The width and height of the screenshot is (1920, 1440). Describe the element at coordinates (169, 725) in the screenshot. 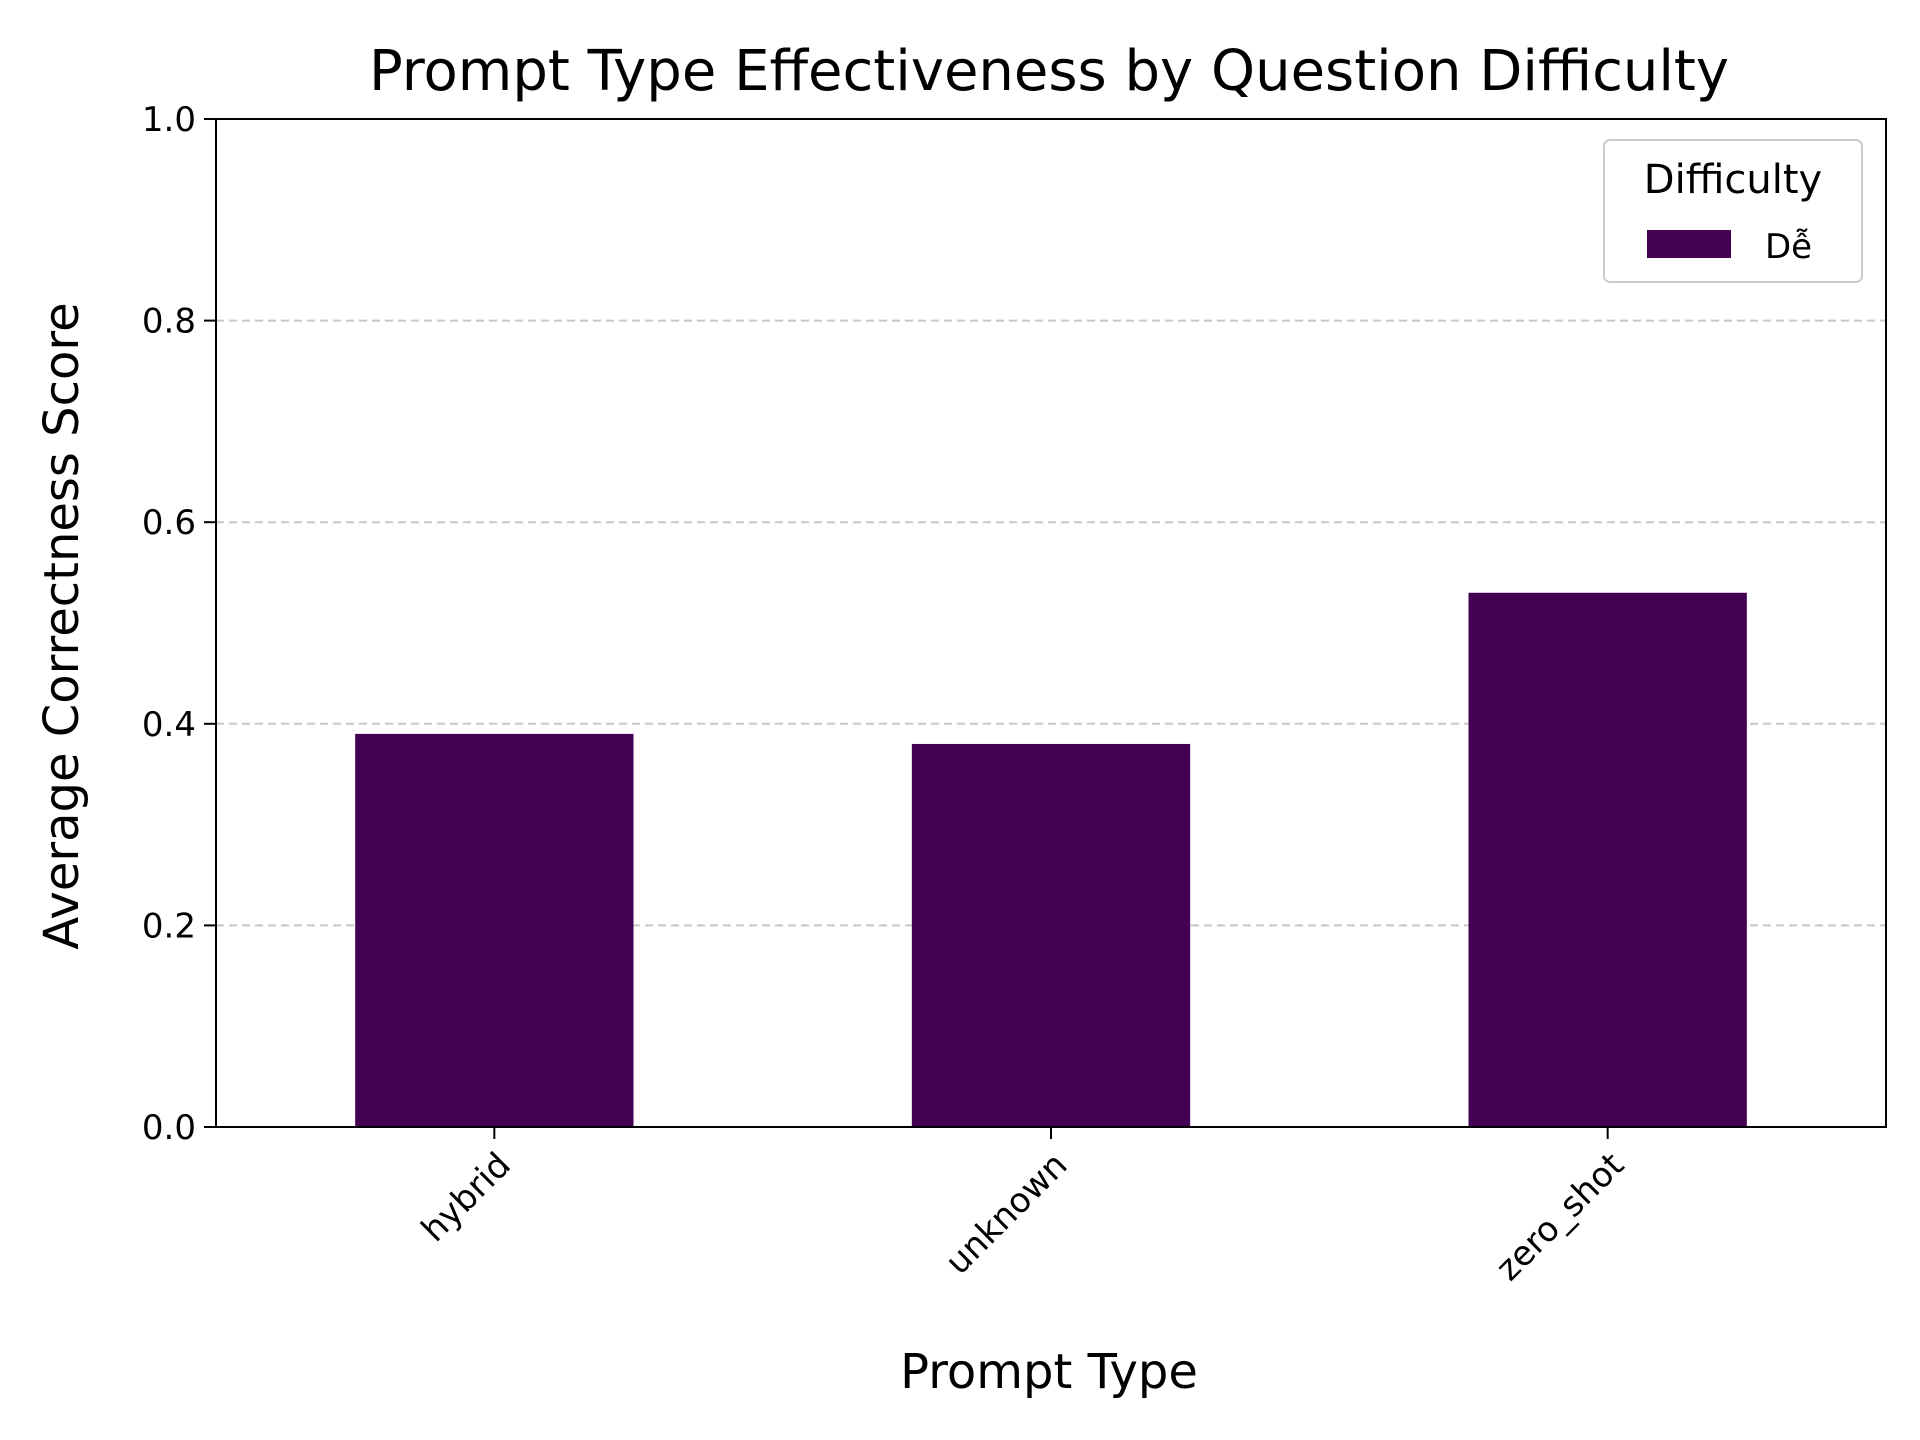

I see `y-tick-label: 0.4` at that location.